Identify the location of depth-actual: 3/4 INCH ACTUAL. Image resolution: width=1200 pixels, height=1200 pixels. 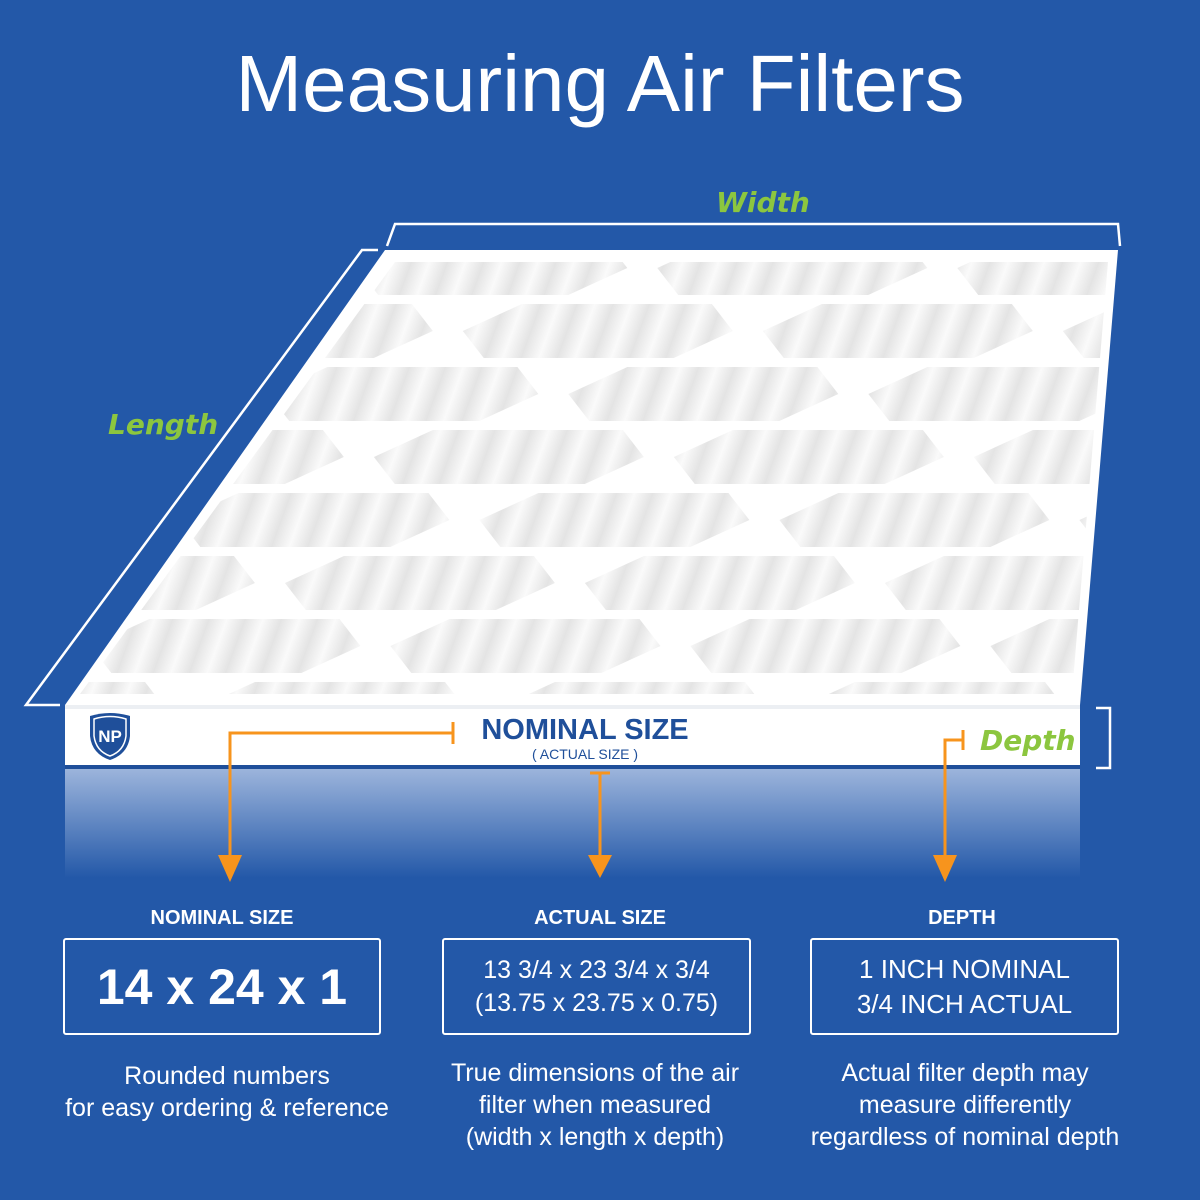
(964, 1003).